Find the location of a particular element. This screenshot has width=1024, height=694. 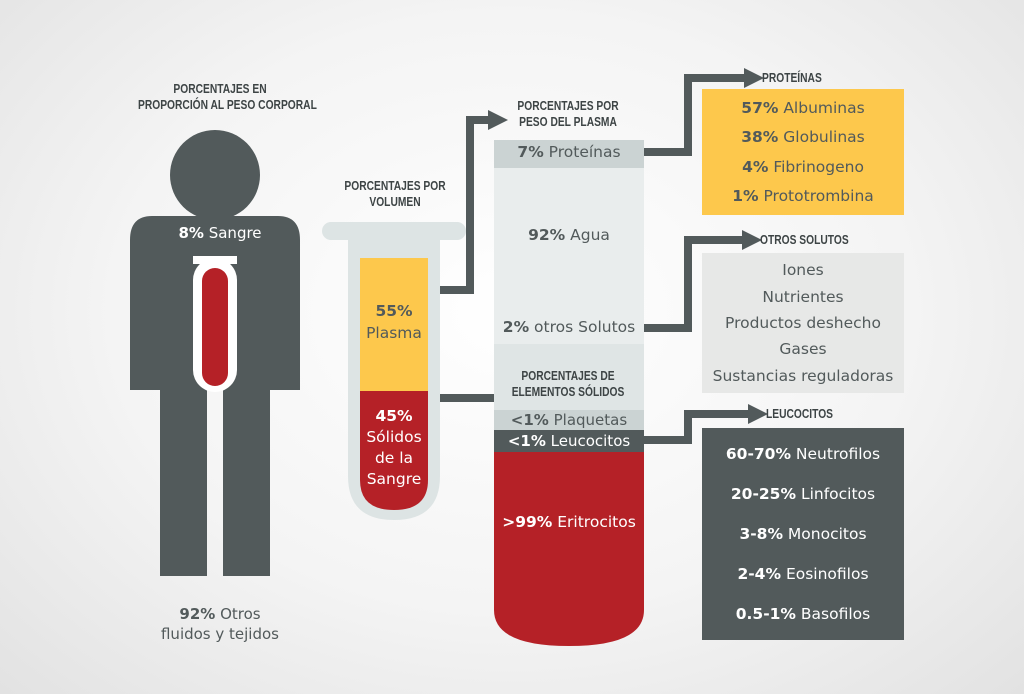

column-divider-band is located at coordinates (569, 377).